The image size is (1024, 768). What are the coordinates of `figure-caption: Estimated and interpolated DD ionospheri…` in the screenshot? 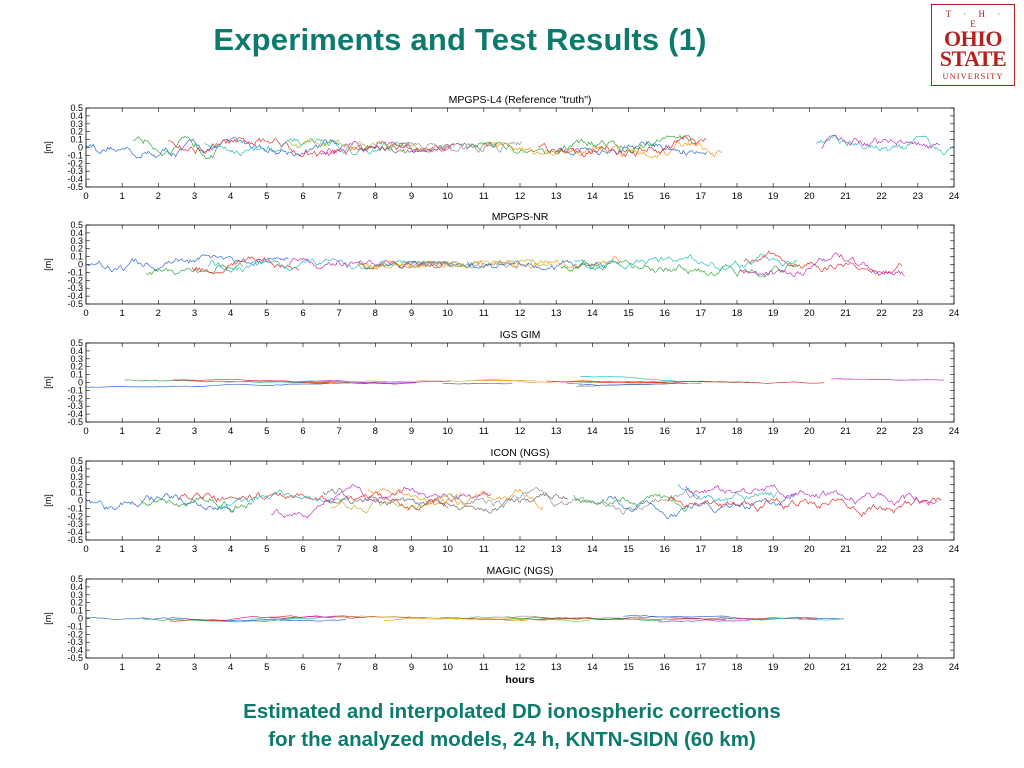 It's located at (512, 726).